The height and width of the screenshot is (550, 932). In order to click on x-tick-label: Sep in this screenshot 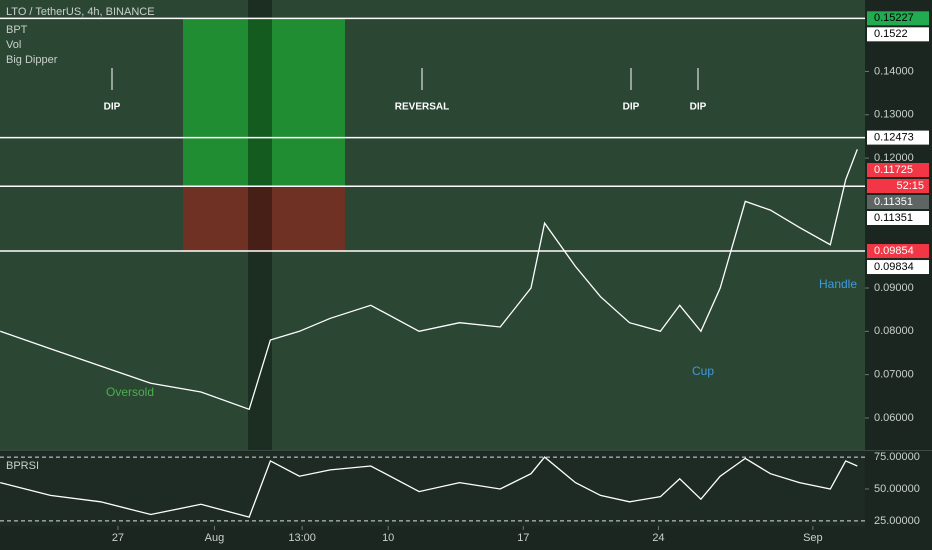, I will do `click(813, 538)`.